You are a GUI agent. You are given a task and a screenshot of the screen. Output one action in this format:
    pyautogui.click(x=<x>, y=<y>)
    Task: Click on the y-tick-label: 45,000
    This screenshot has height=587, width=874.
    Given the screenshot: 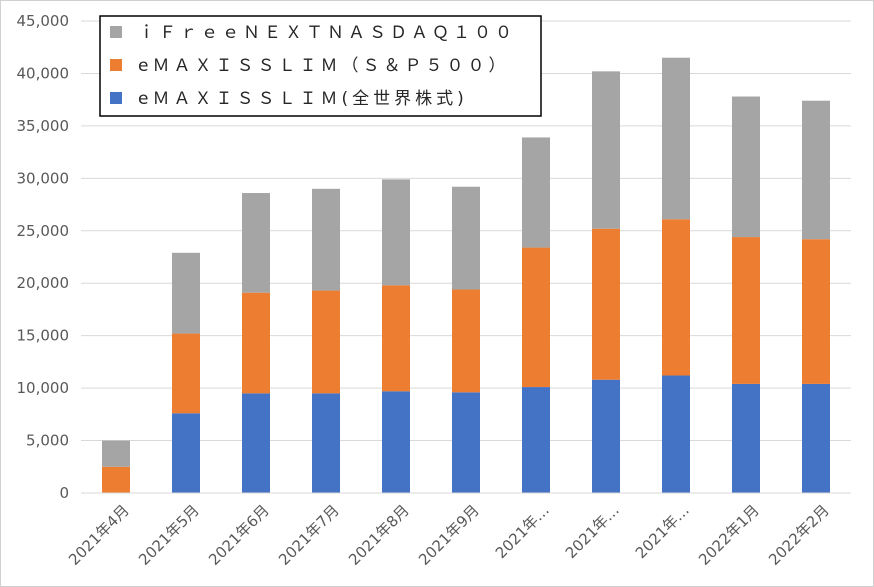 What is the action you would take?
    pyautogui.click(x=43, y=21)
    